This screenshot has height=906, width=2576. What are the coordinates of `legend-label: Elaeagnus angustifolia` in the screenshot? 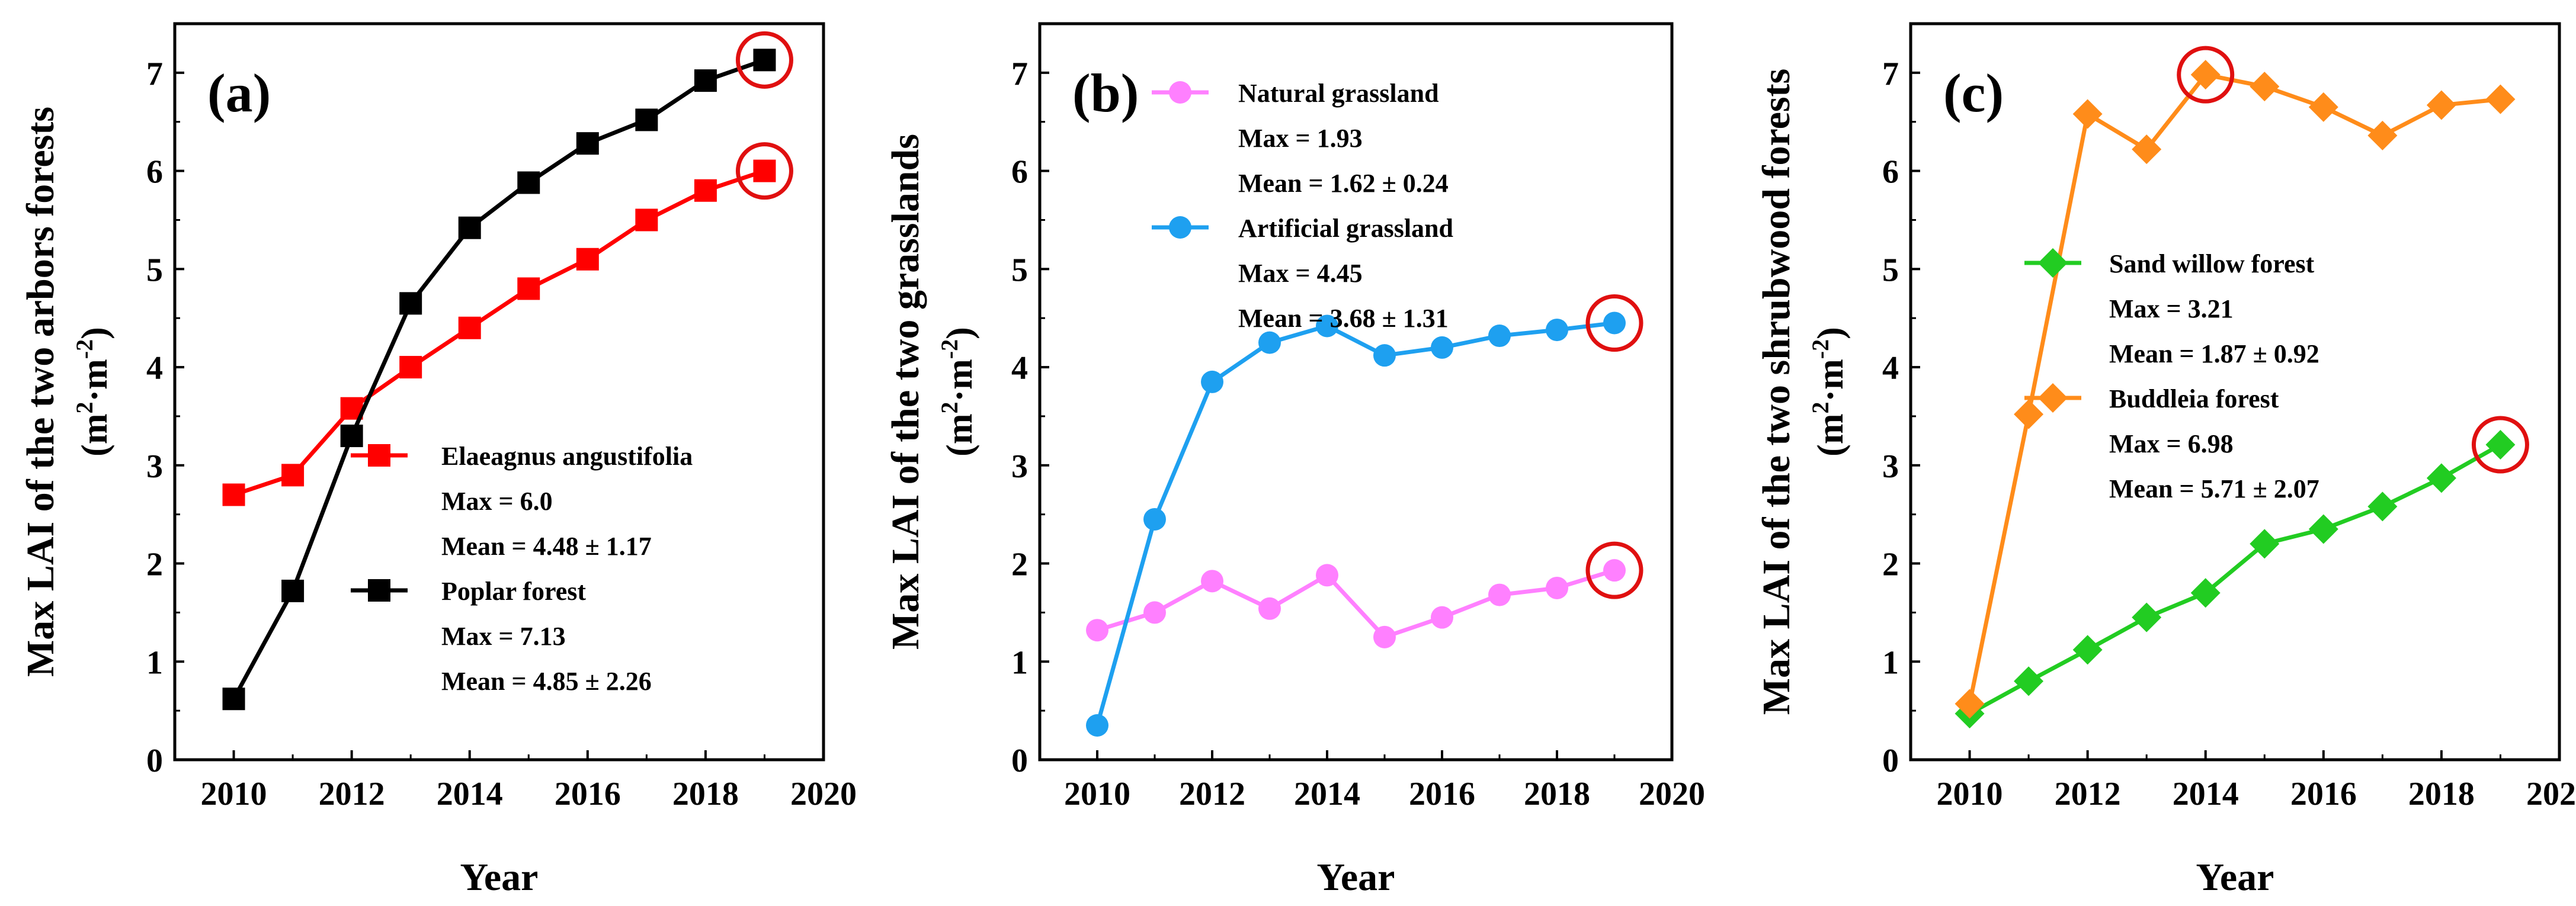 It's located at (567, 456).